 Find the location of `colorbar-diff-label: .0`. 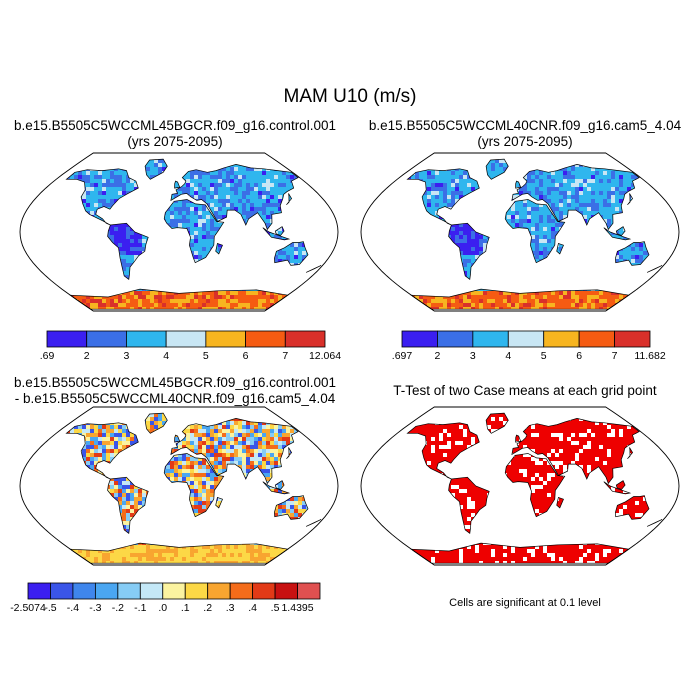

colorbar-diff-label: .0 is located at coordinates (163, 608).